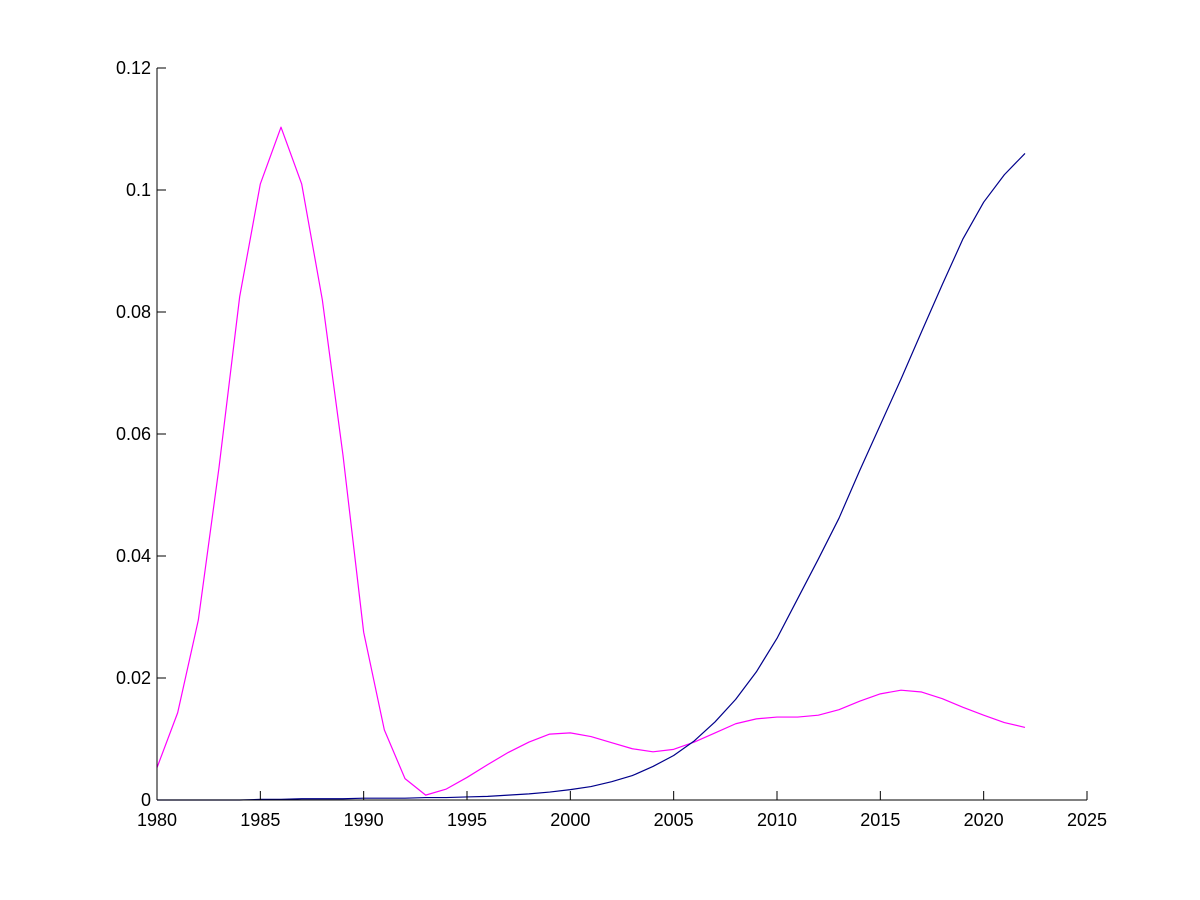 The image size is (1200, 900). Describe the element at coordinates (133, 434) in the screenshot. I see `y-tick-label: 0.06` at that location.